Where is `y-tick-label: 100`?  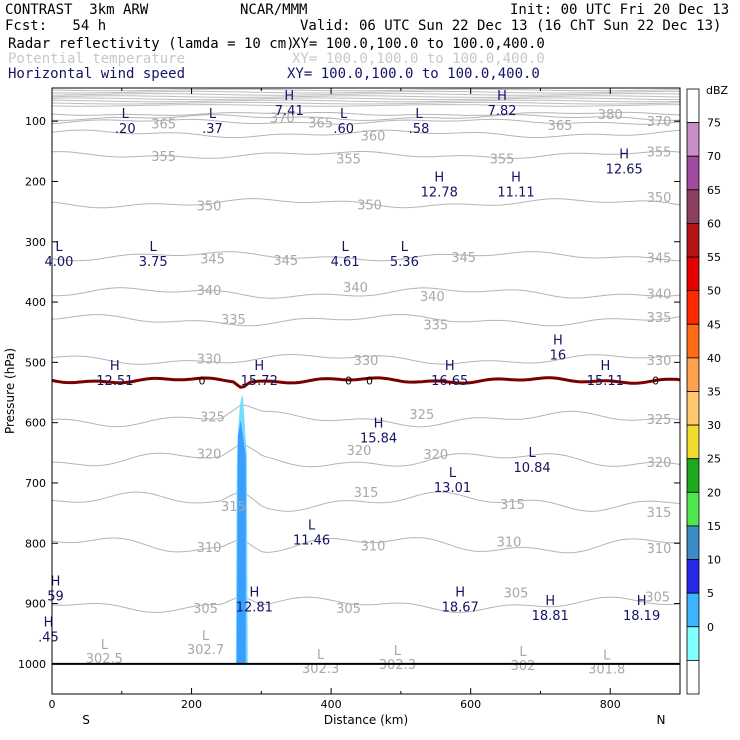 y-tick-label: 100 is located at coordinates (35, 121).